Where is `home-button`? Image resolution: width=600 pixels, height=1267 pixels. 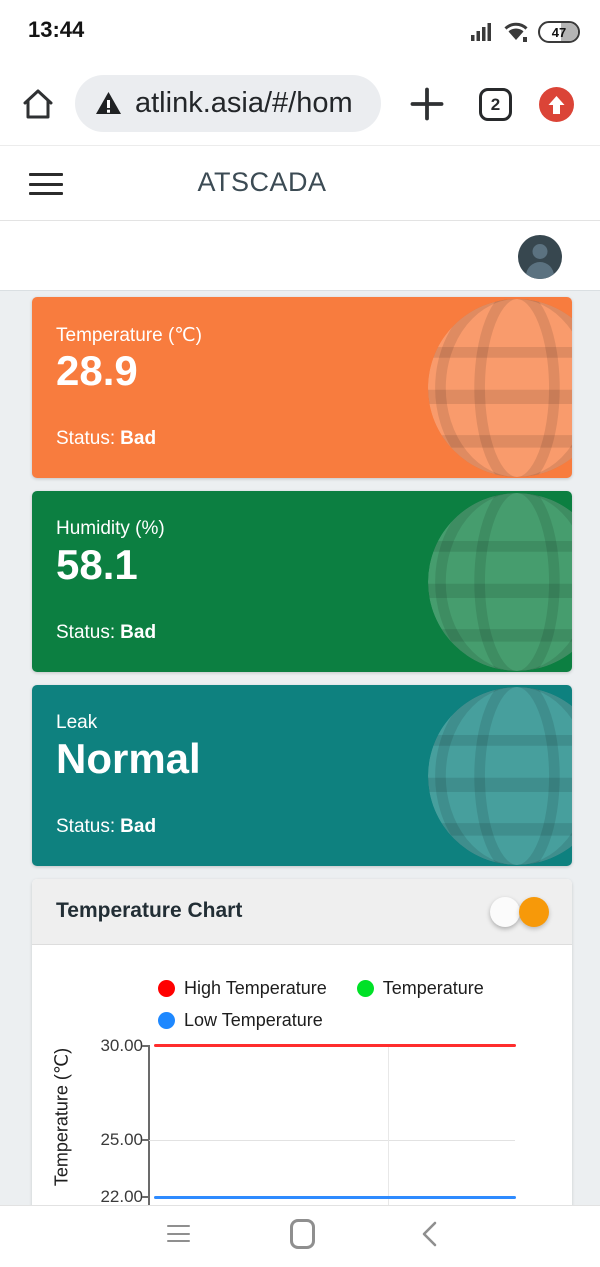 home-button is located at coordinates (302, 1234).